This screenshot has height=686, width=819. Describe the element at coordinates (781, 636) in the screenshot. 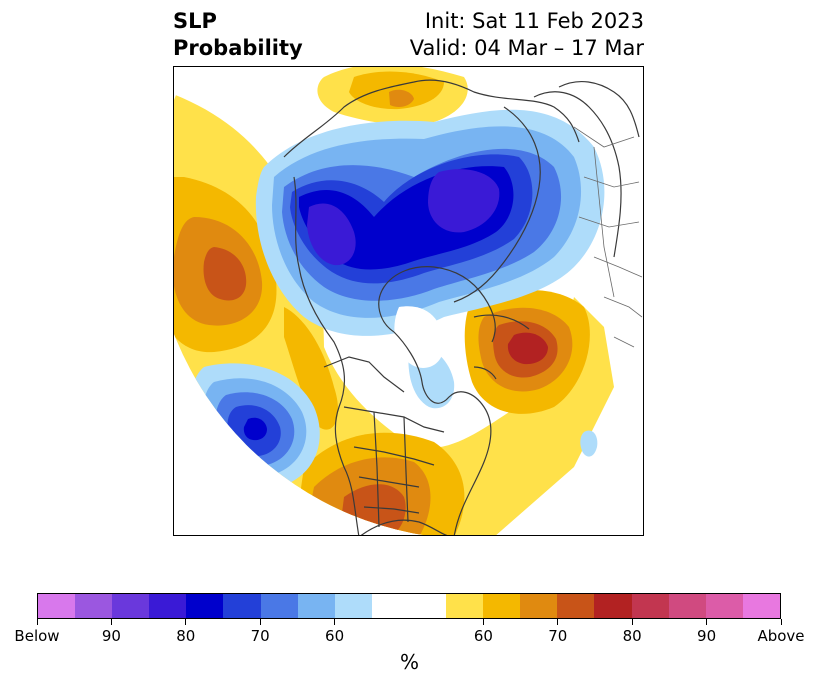

I see `colorbar-tick-label: Above` at that location.